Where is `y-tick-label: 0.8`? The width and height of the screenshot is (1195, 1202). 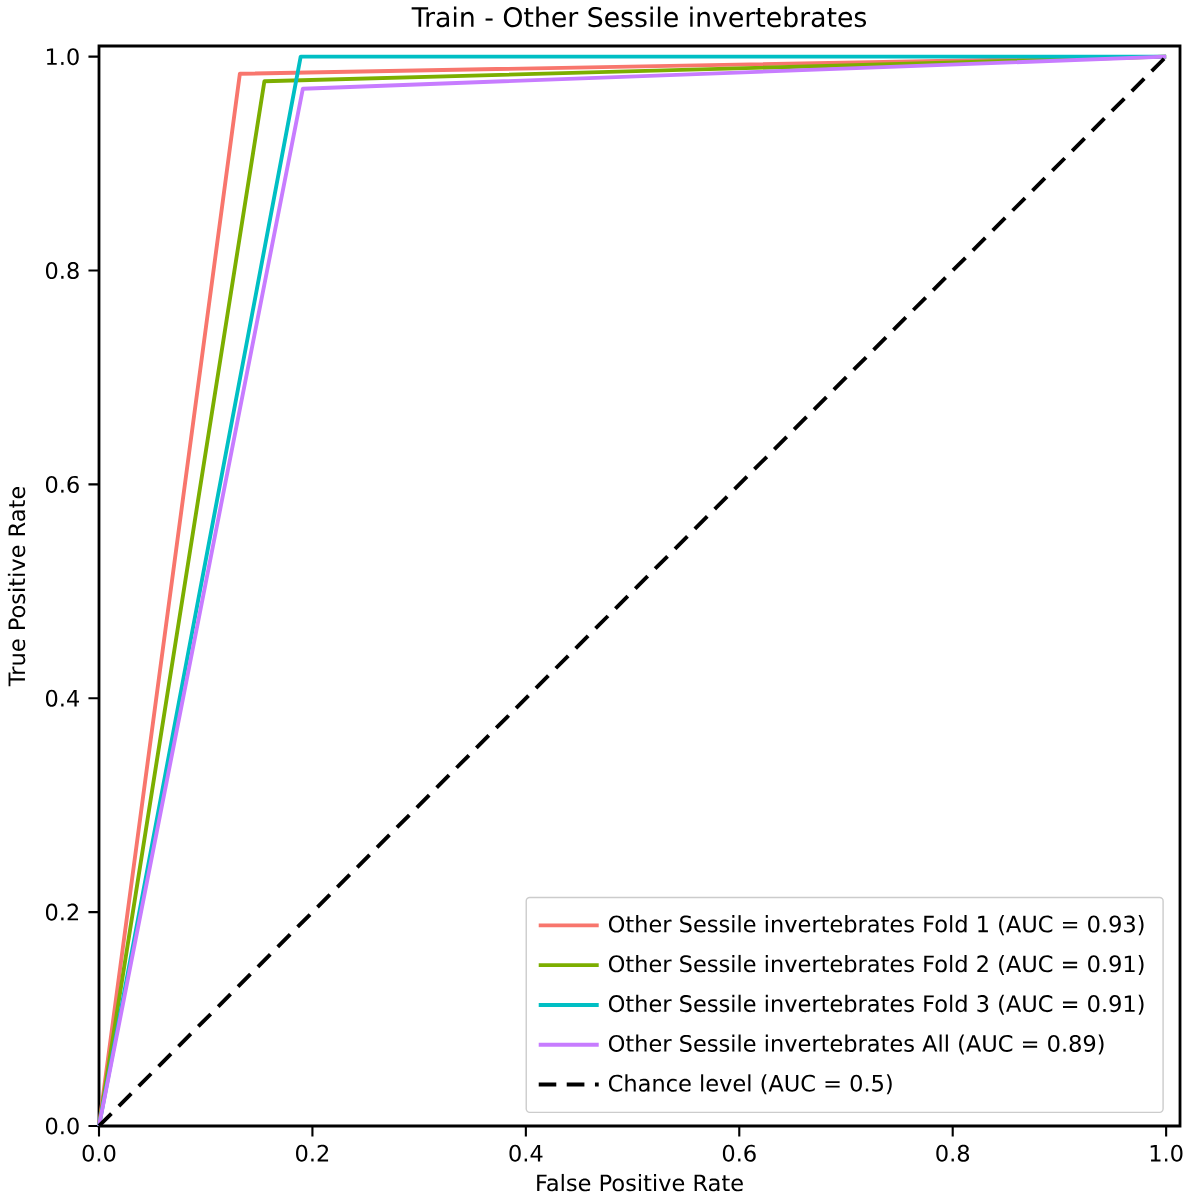
y-tick-label: 0.8 is located at coordinates (62, 271).